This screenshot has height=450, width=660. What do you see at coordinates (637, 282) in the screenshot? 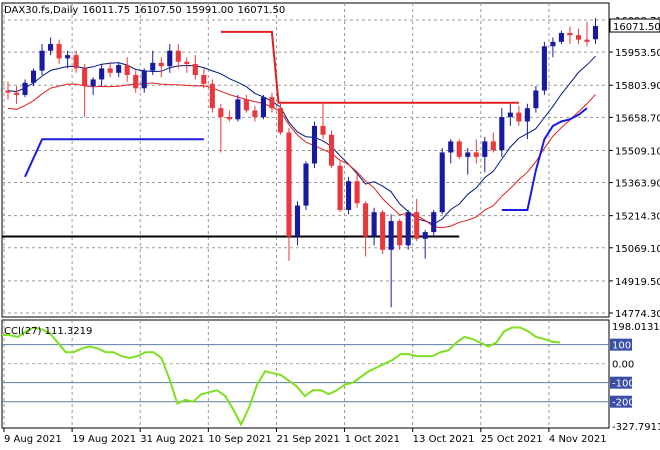
I see `price-tick-label: 14919.50` at bounding box center [637, 282].